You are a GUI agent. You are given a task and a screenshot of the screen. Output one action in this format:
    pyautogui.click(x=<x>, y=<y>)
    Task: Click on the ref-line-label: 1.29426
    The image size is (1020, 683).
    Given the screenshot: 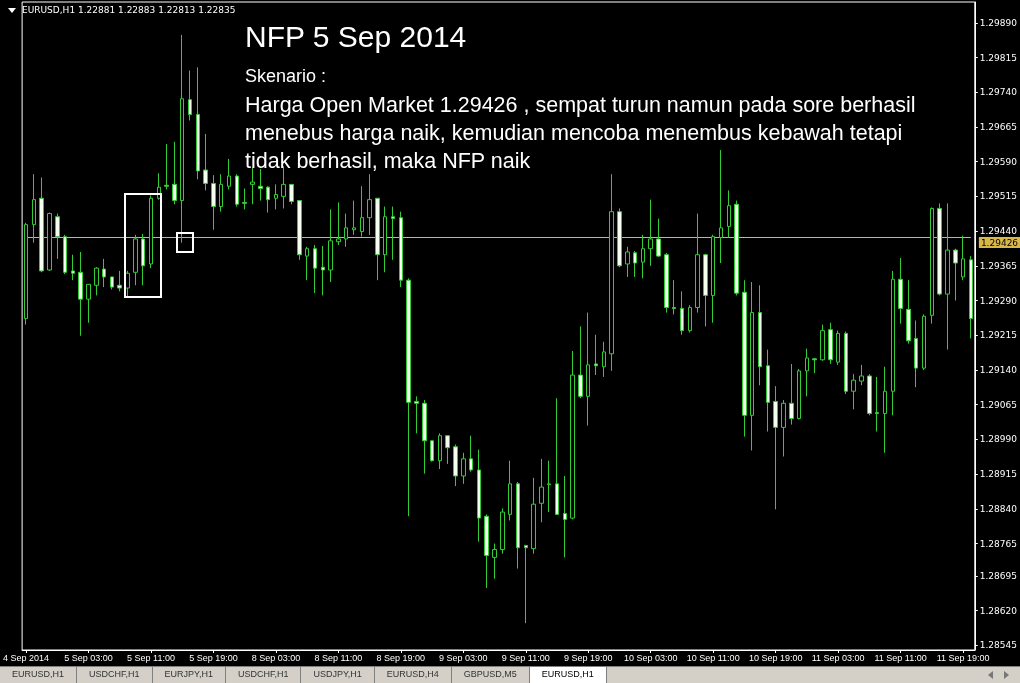 What is the action you would take?
    pyautogui.click(x=999, y=242)
    